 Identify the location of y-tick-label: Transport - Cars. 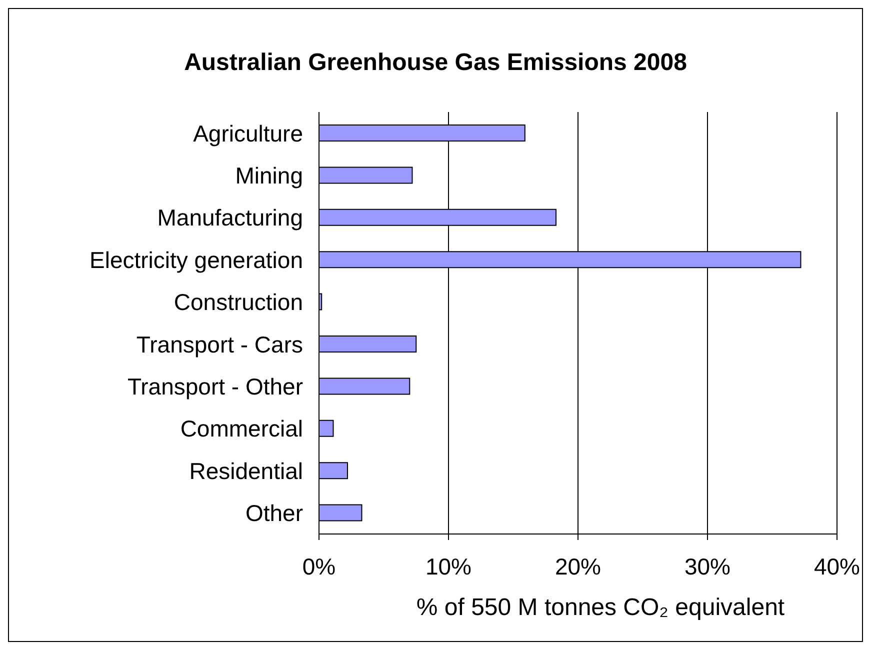
(219, 344).